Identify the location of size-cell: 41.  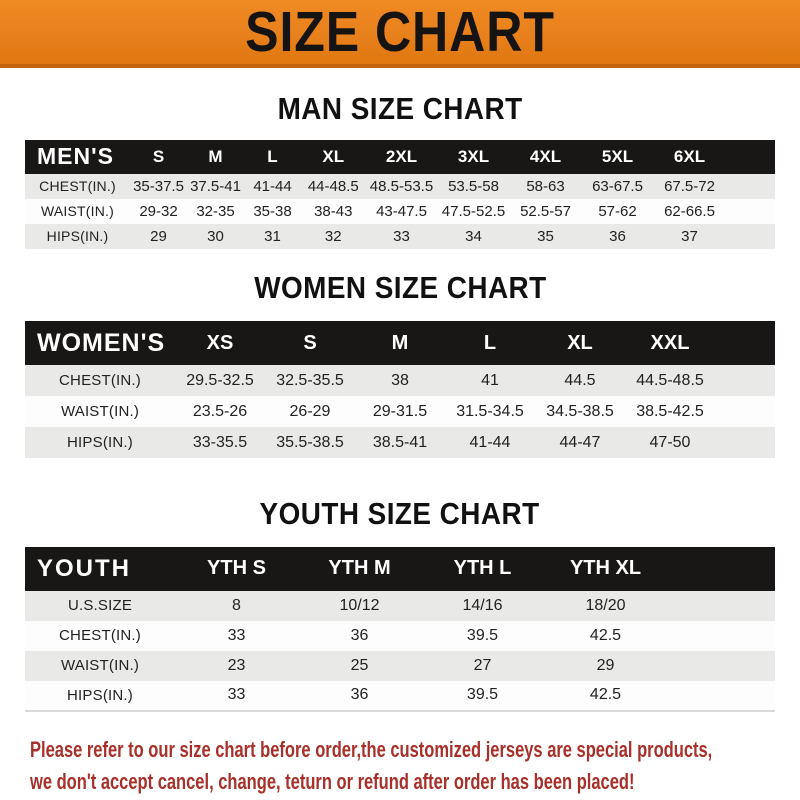
(490, 380).